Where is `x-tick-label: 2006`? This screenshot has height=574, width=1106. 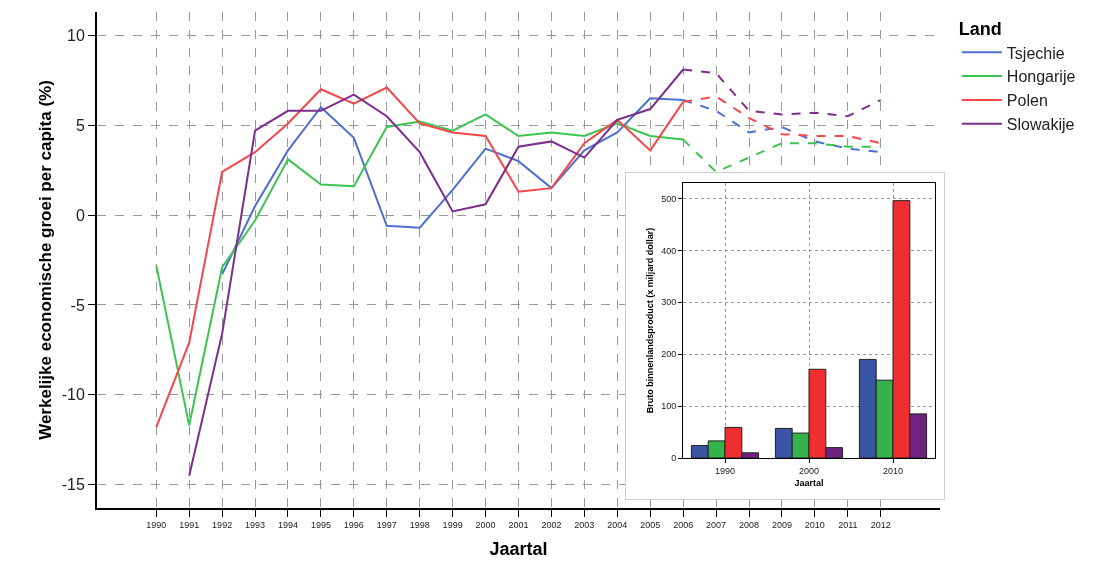 x-tick-label: 2006 is located at coordinates (683, 524).